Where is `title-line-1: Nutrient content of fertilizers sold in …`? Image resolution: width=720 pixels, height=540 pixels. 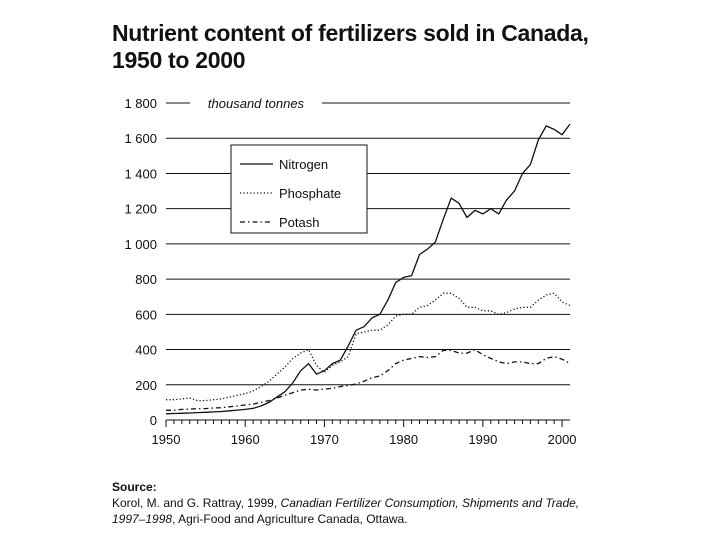 title-line-1: Nutrient content of fertilizers sold in … is located at coordinates (350, 33).